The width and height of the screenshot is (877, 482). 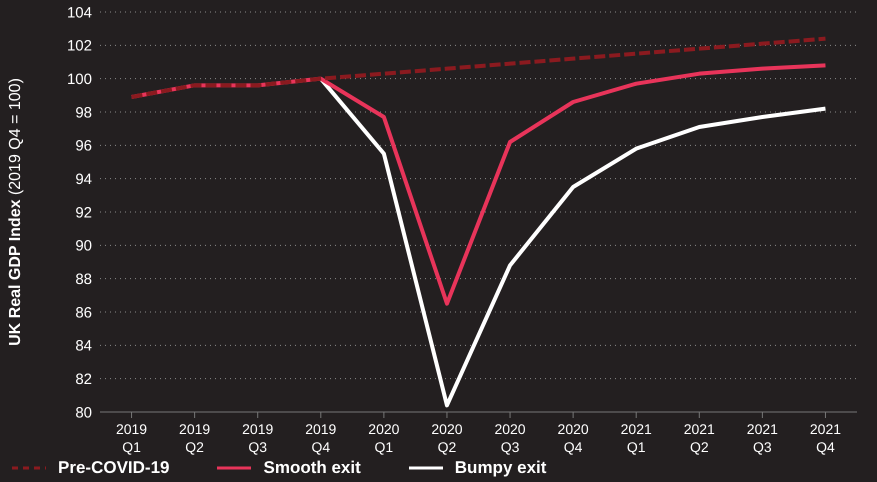 I want to click on x-tick-label: 2021 Q4, so click(x=826, y=438).